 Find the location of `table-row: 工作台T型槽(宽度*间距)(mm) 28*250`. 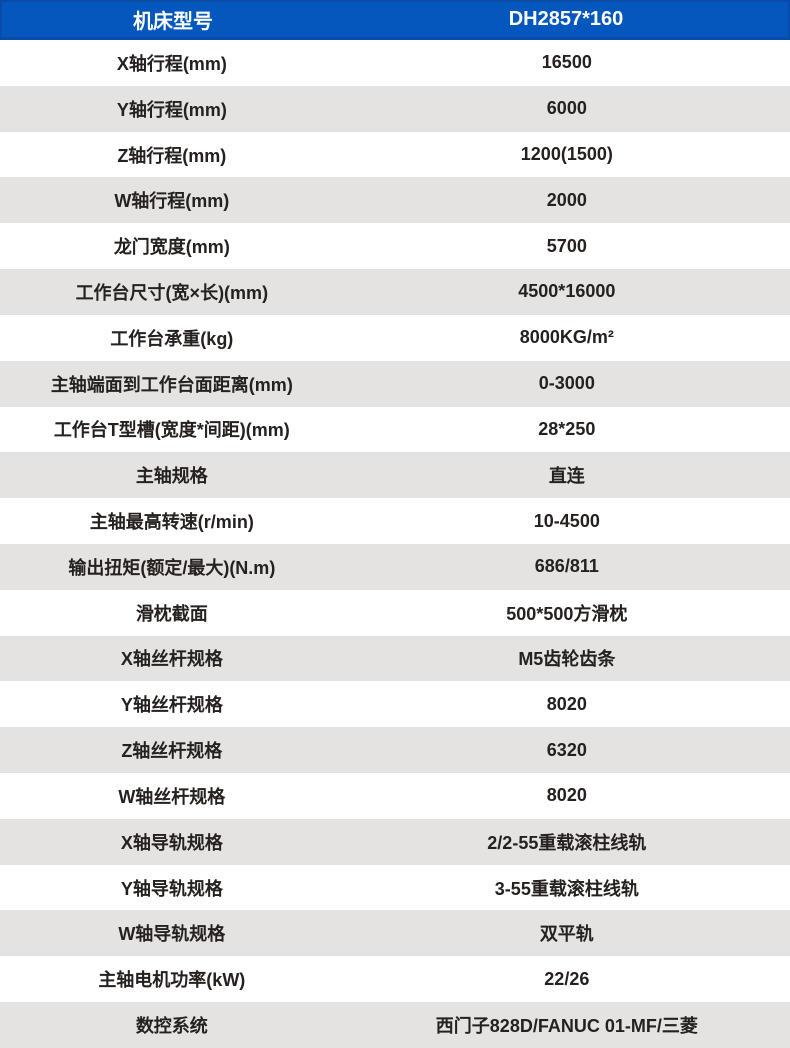

table-row: 工作台T型槽(宽度*间距)(mm) 28*250 is located at coordinates (395, 429).